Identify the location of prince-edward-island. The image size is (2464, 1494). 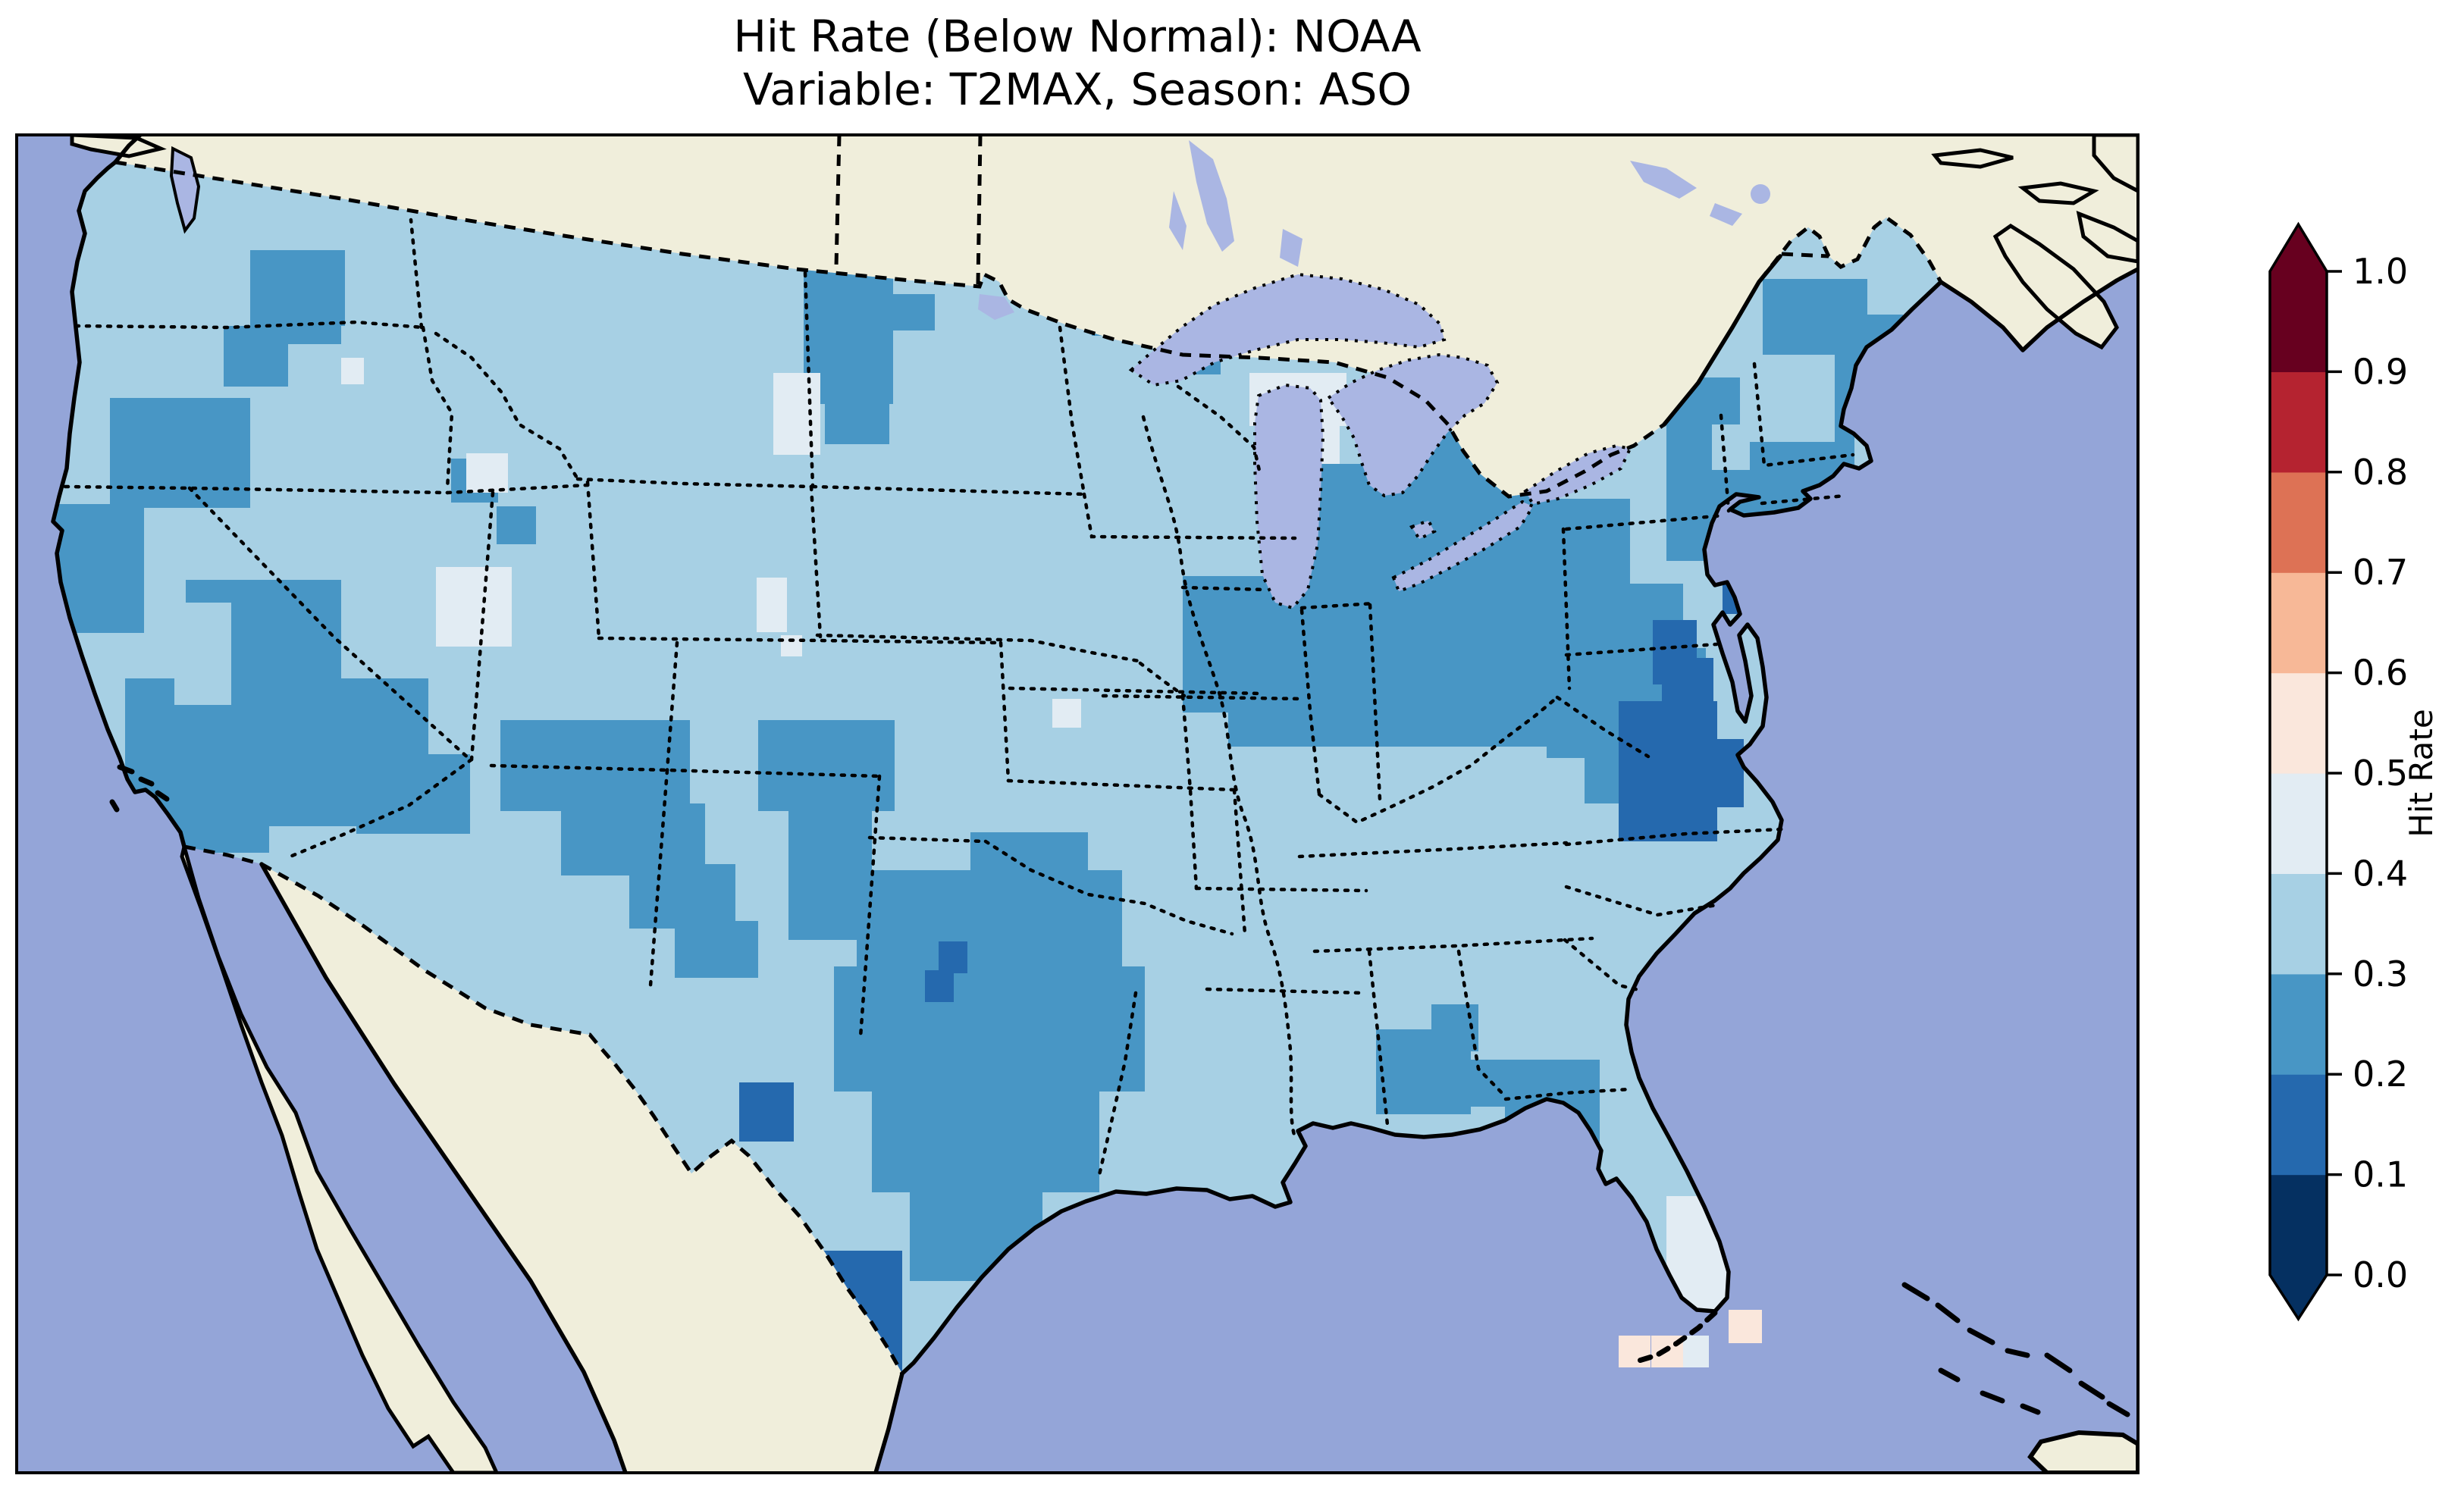
(2058, 193).